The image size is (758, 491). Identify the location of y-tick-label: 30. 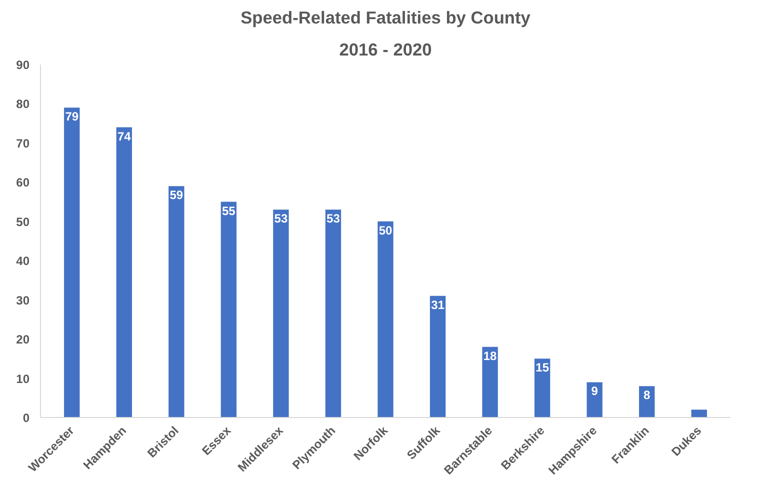
(23, 300).